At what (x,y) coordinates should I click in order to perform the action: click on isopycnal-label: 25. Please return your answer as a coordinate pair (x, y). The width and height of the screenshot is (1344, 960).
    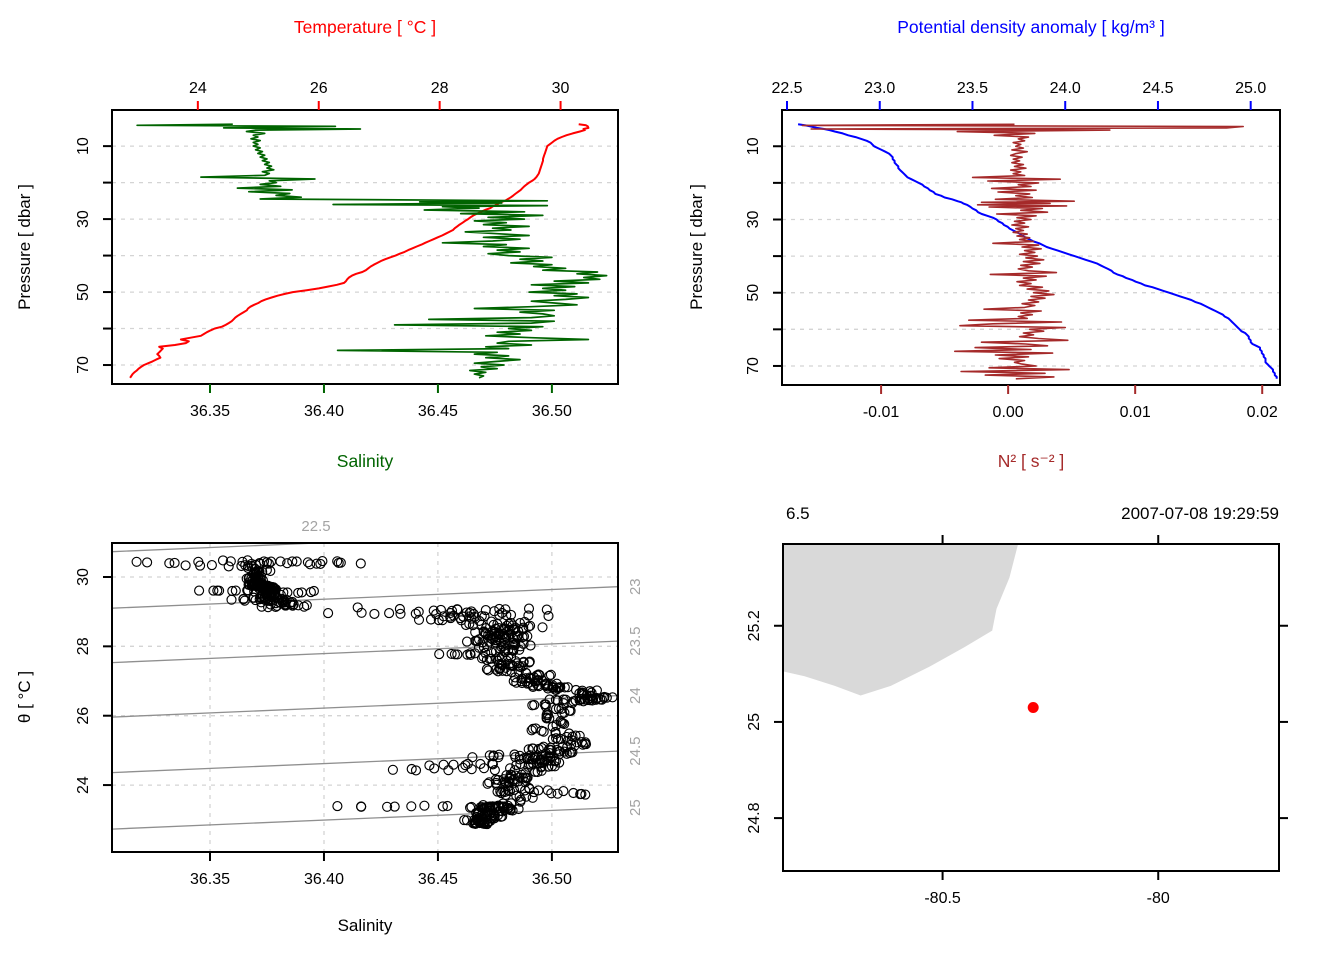
    Looking at the image, I should click on (635, 807).